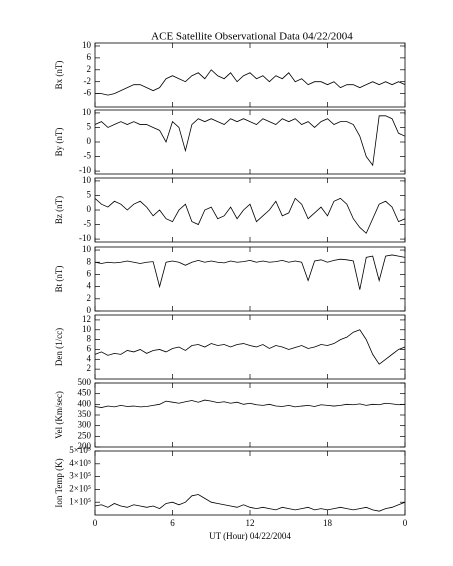 This screenshot has height=566, width=453. What do you see at coordinates (86, 319) in the screenshot?
I see `y-tick-label: 12` at bounding box center [86, 319].